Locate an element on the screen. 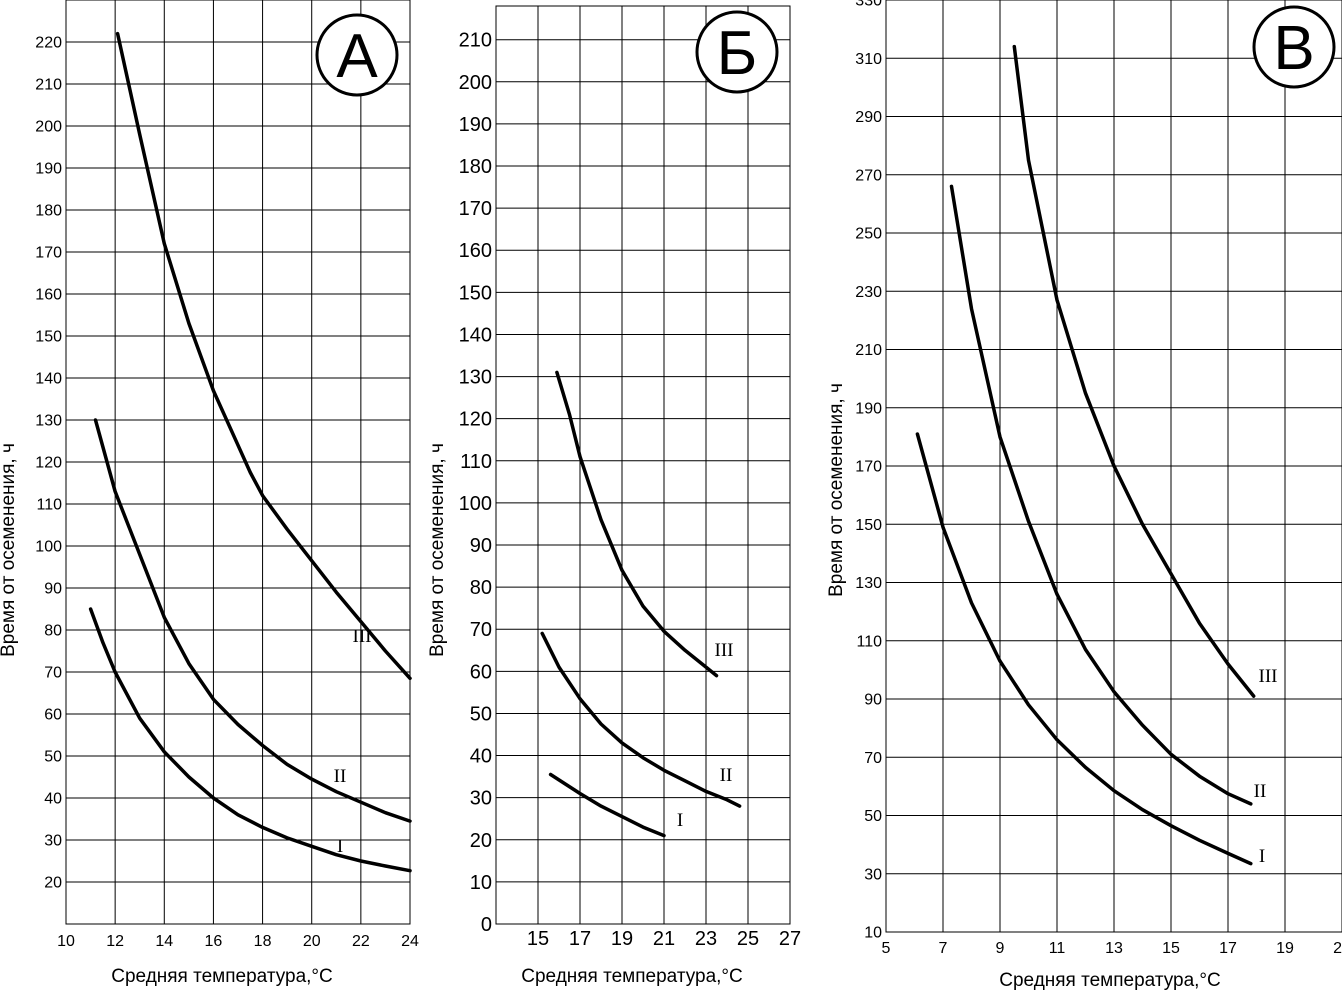 This screenshot has width=1342, height=990. x-tick-label: 25 is located at coordinates (748, 939).